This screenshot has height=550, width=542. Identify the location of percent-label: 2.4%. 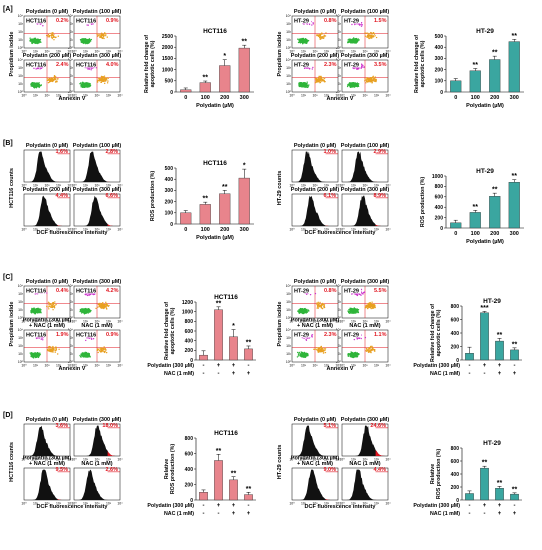
(62, 65).